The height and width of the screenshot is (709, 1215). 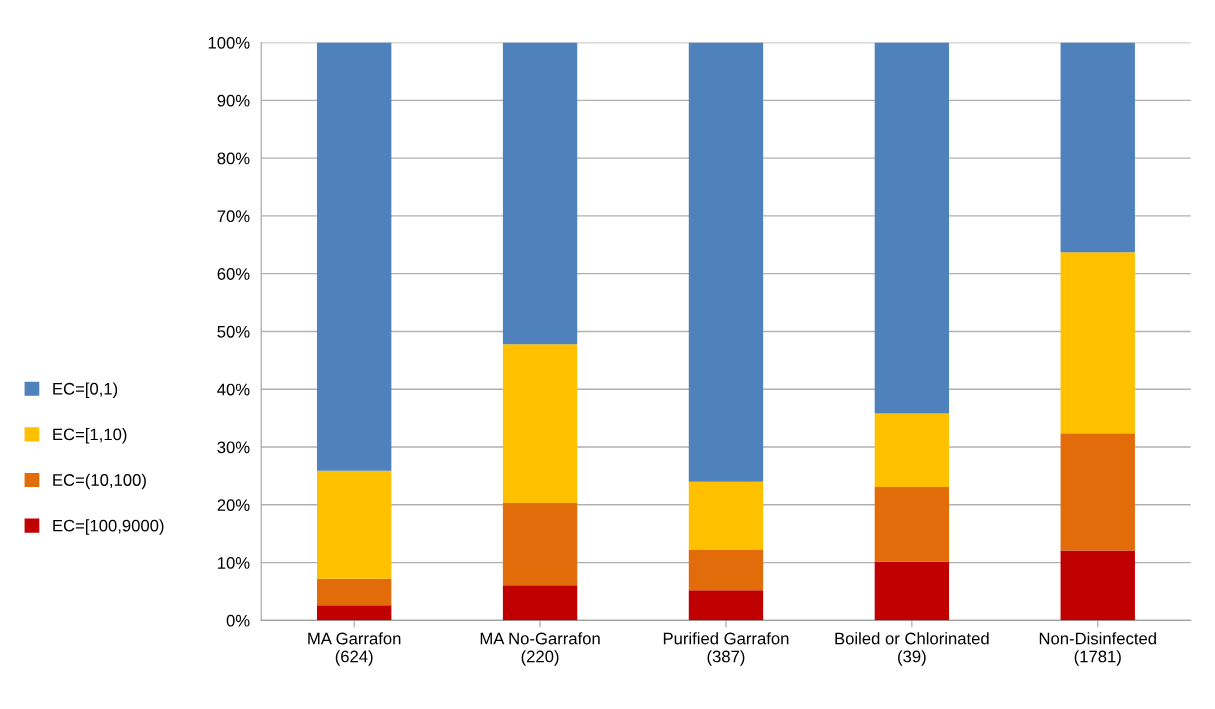 I want to click on y-tick-label: 0%, so click(x=238, y=620).